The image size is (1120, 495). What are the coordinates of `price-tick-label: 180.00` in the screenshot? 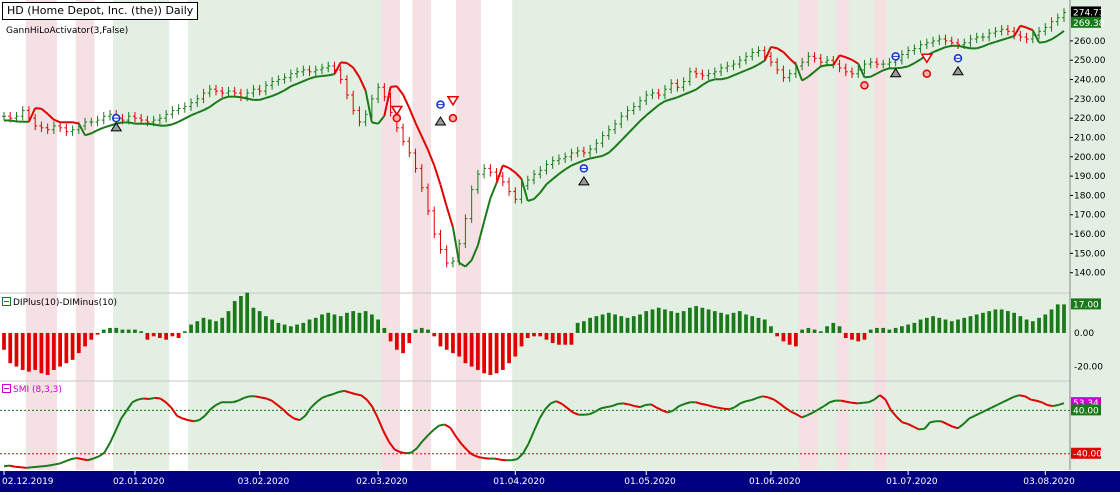 It's located at (1090, 196).